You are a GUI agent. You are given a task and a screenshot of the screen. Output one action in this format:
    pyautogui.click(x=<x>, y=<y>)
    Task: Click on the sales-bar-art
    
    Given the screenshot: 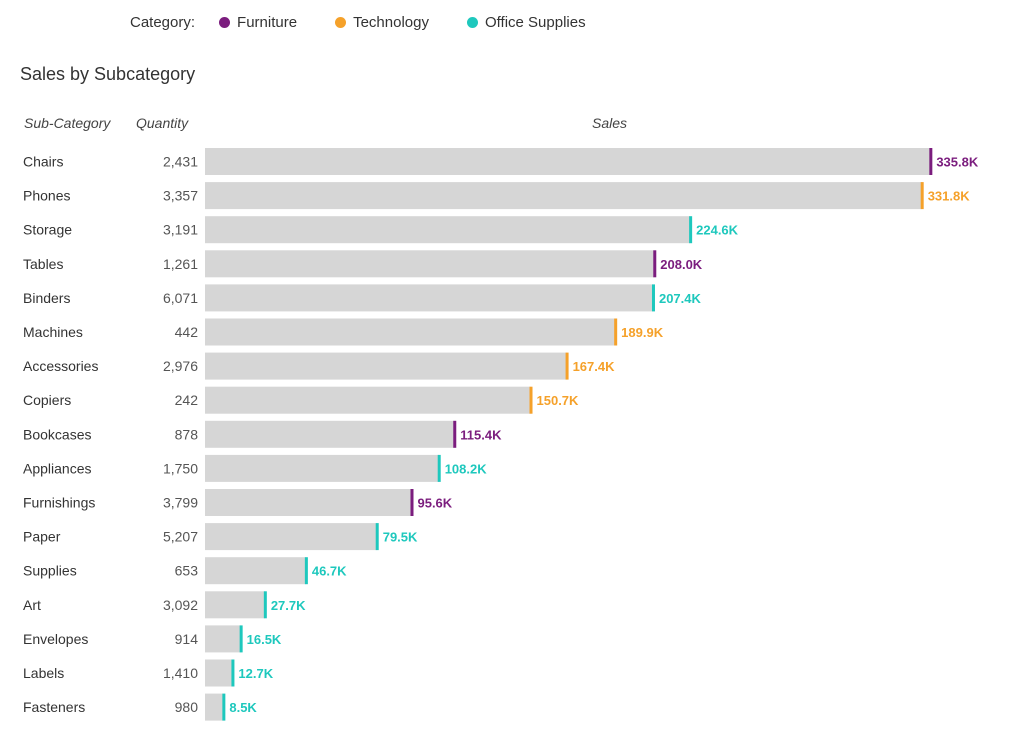 What is the action you would take?
    pyautogui.click(x=235, y=605)
    